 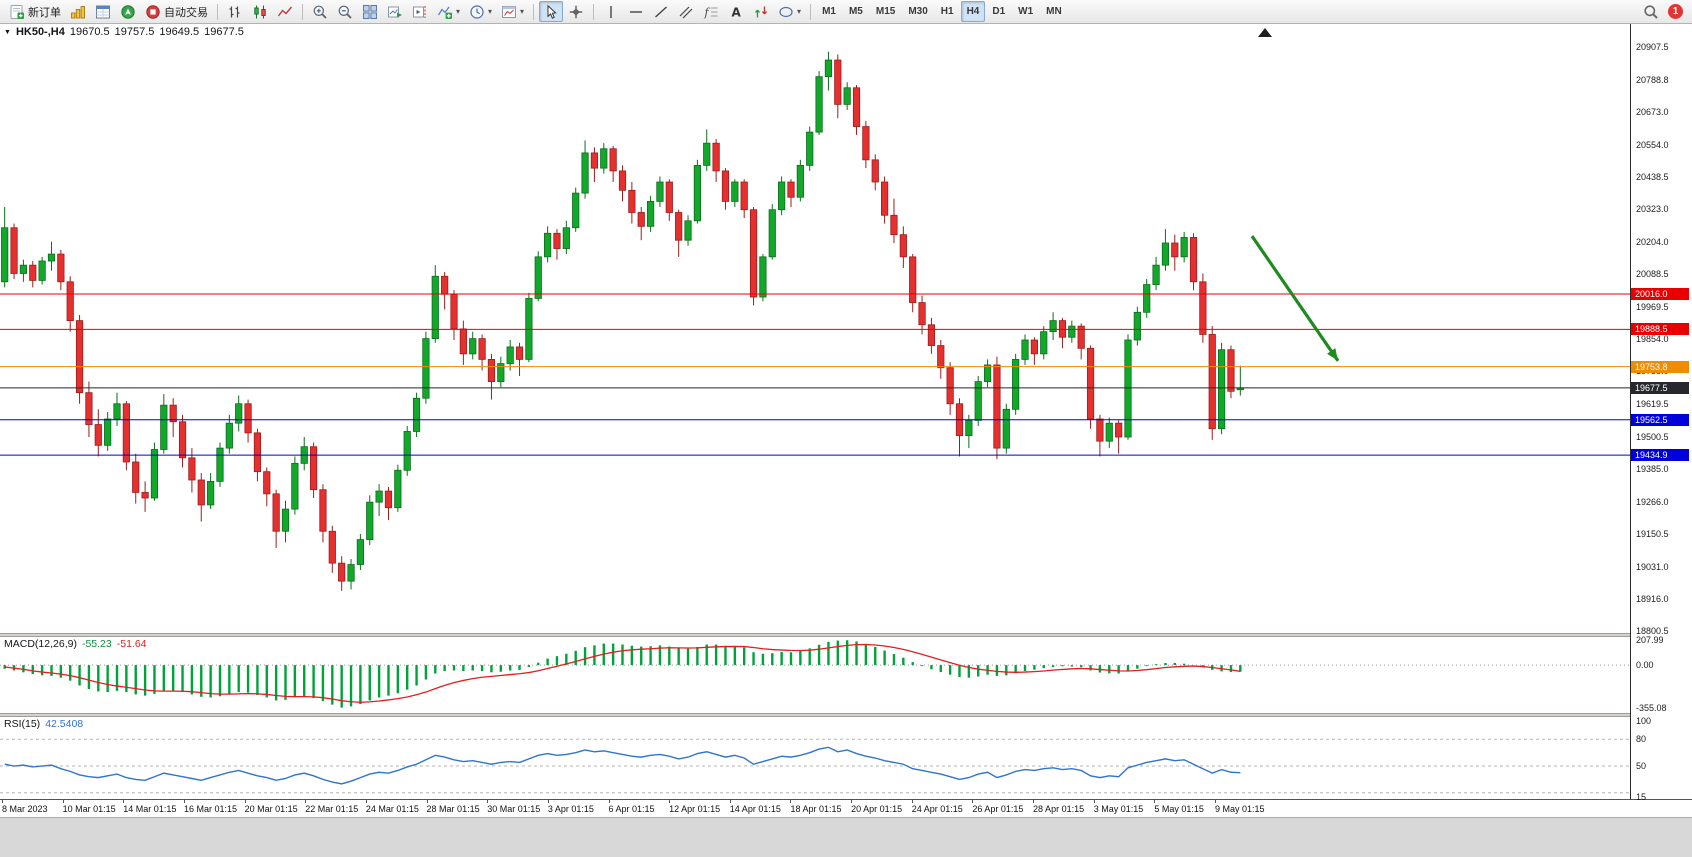 What do you see at coordinates (570, 809) in the screenshot?
I see `time-label: 3 Apr 01:15` at bounding box center [570, 809].